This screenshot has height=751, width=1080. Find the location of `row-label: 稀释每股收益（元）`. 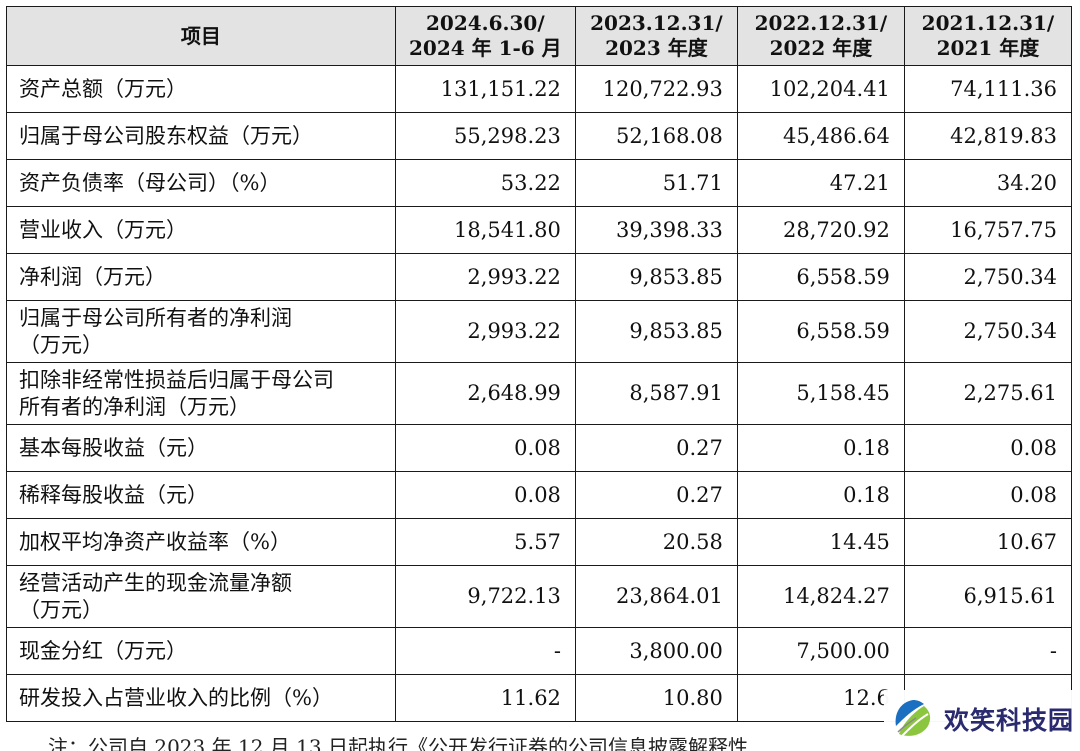

row-label: 稀释每股收益（元） is located at coordinates (201, 495).